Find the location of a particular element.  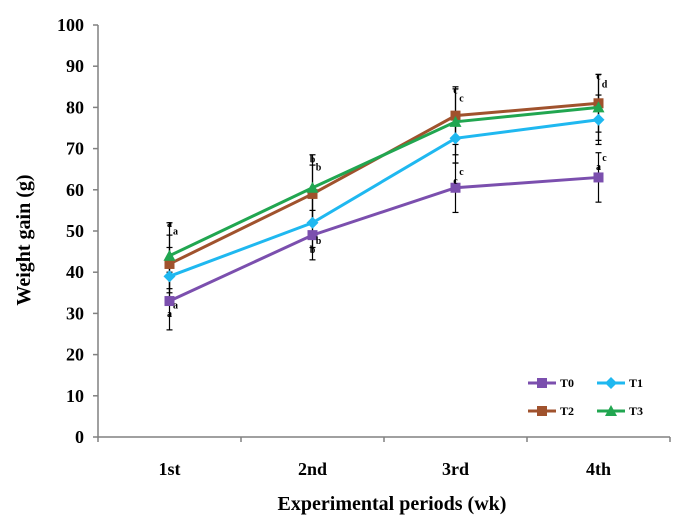

y-tick-label: 20 is located at coordinates (75, 355).